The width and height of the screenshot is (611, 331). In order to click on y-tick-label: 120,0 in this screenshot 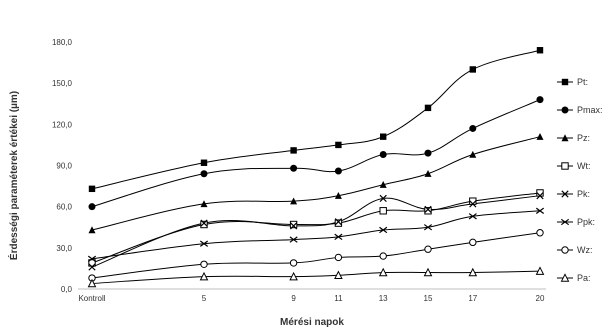, I will do `click(62, 124)`.